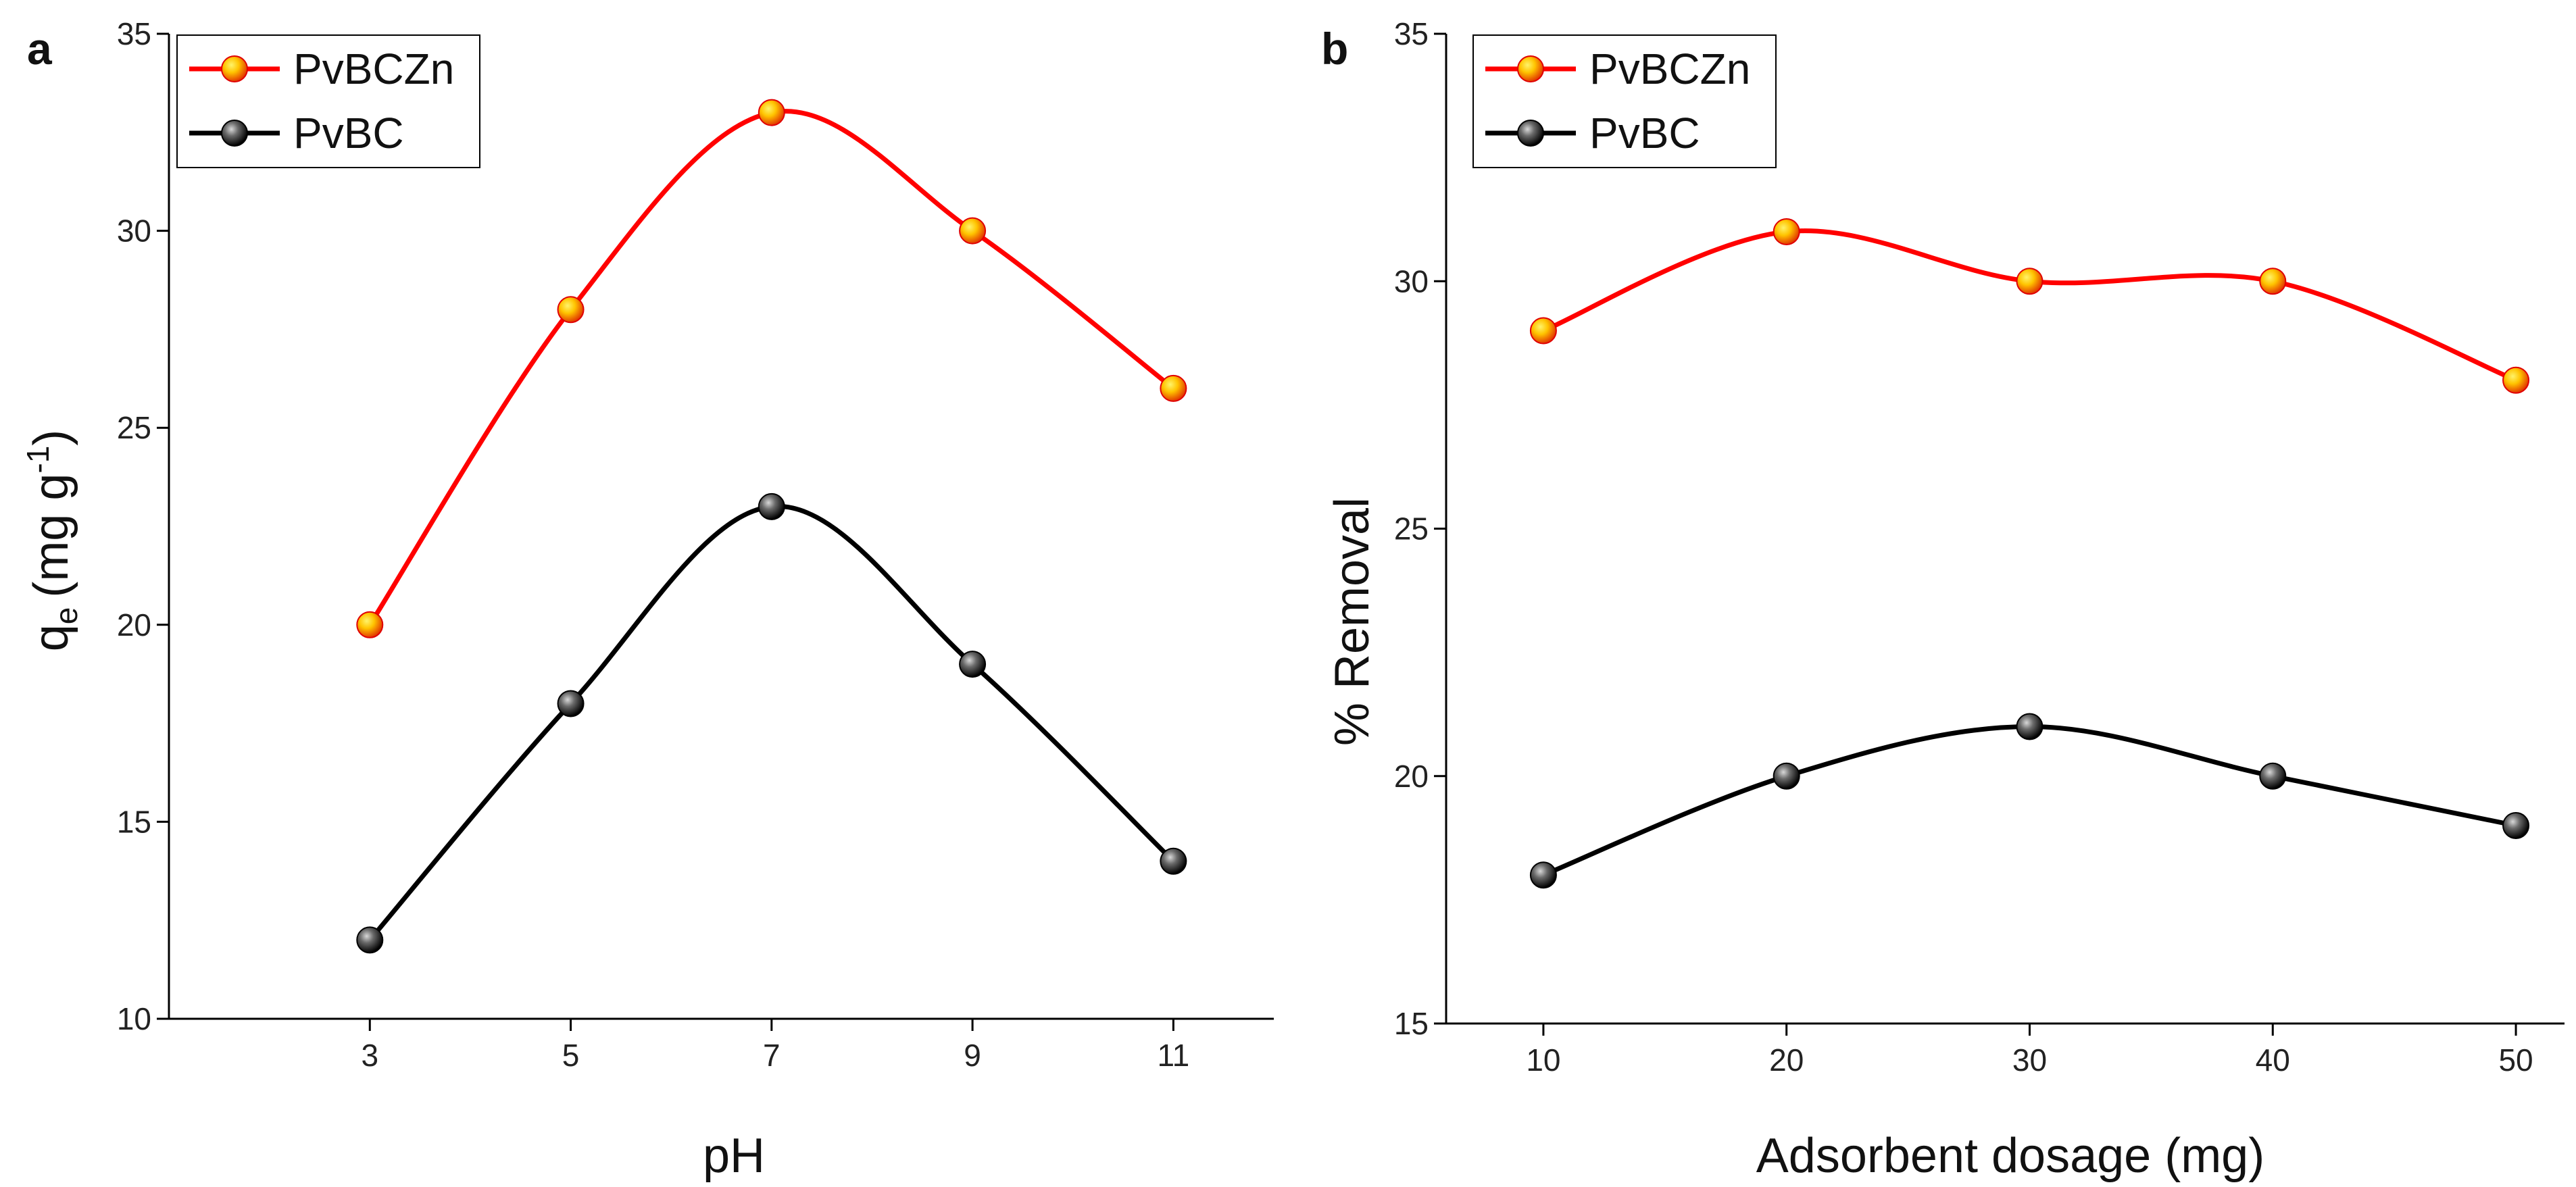 Image resolution: width=2576 pixels, height=1187 pixels. I want to click on panel-a-x-tick-label: 9, so click(973, 1055).